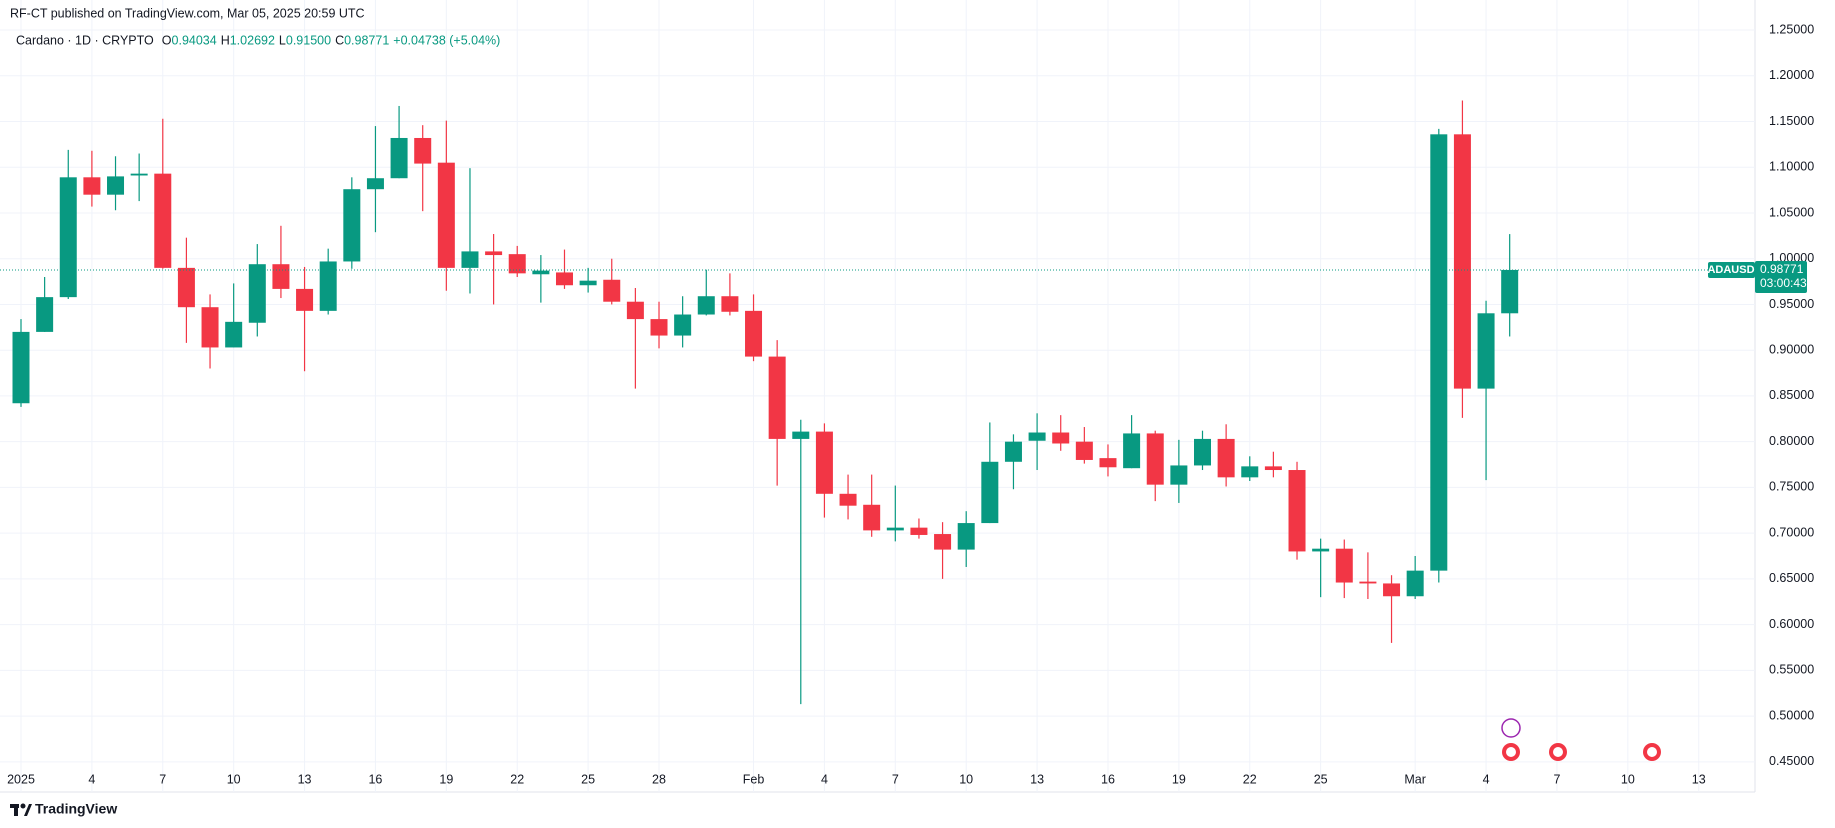  What do you see at coordinates (1791, 212) in the screenshot?
I see `y-tick-label: 1.05000` at bounding box center [1791, 212].